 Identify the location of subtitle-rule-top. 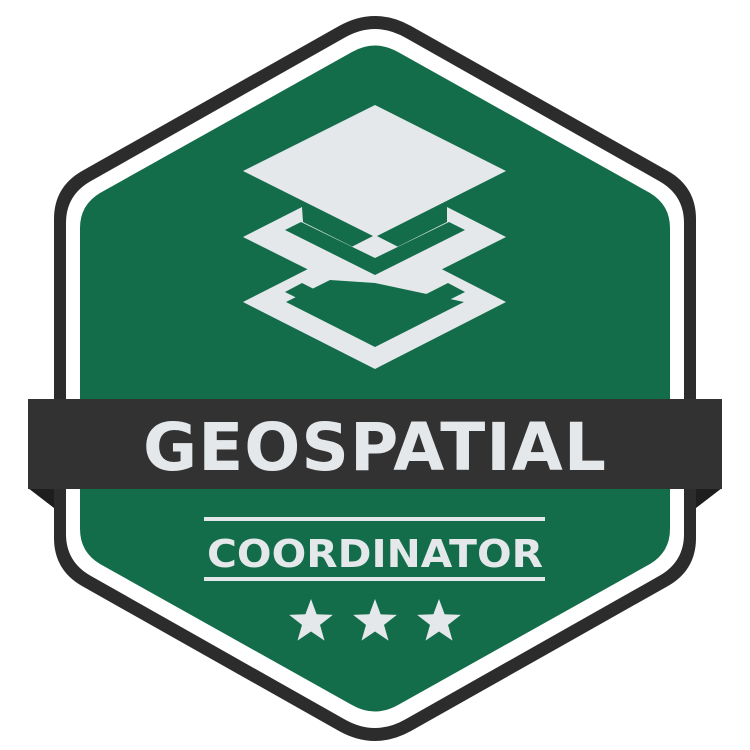
(374, 519).